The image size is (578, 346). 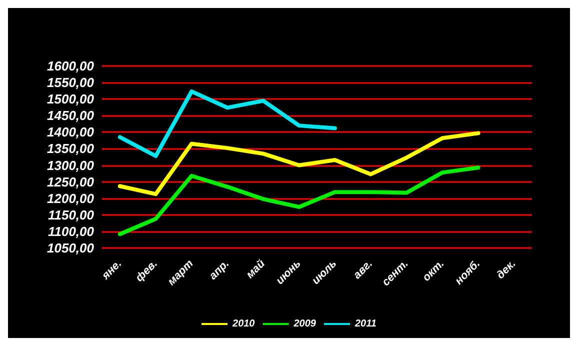 What do you see at coordinates (244, 324) in the screenshot?
I see `legend-label: 2010` at bounding box center [244, 324].